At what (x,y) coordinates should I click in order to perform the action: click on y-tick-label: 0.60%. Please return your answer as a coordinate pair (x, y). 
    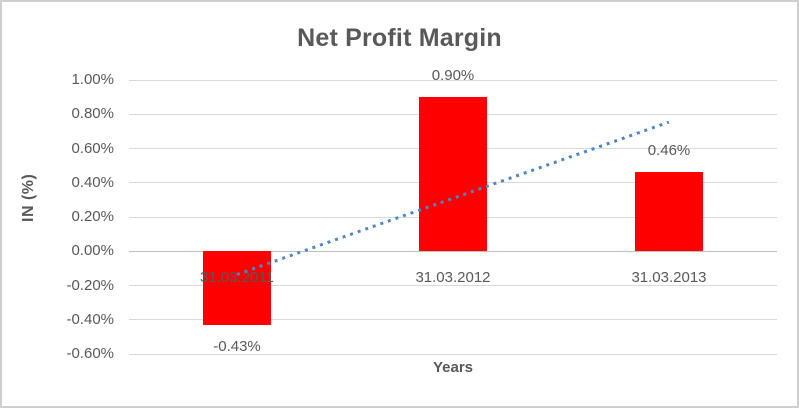
    Looking at the image, I should click on (92, 148).